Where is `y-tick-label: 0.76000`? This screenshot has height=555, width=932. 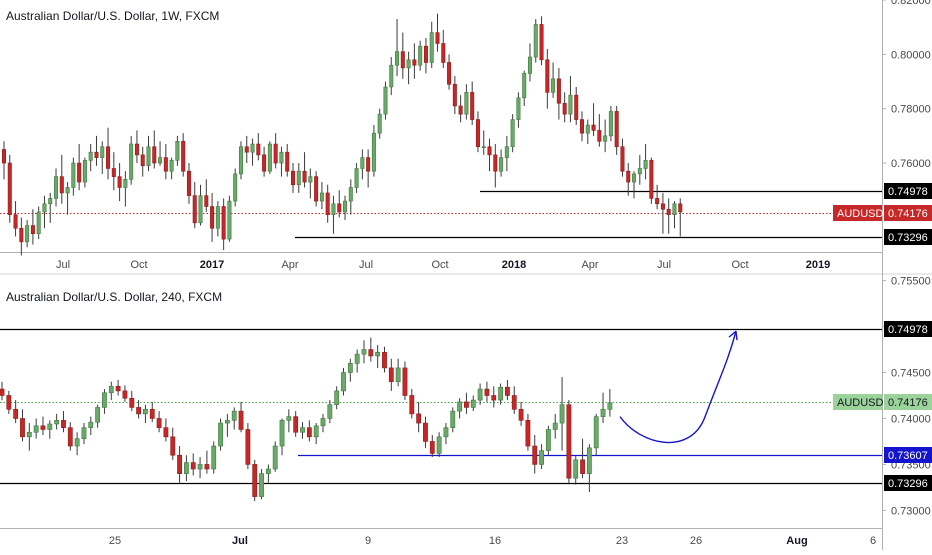
y-tick-label: 0.76000 is located at coordinates (911, 164).